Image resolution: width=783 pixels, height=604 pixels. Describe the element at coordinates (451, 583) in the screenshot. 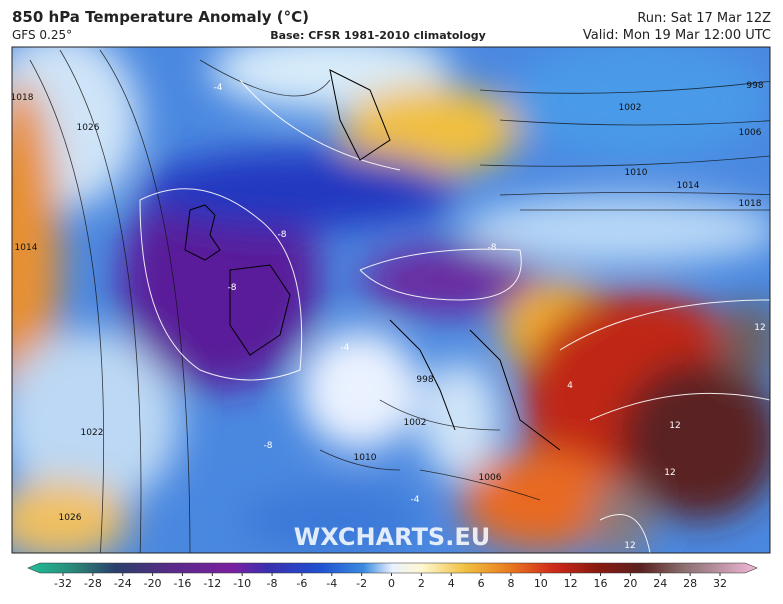

I see `colorbar-tick-label: 4` at that location.